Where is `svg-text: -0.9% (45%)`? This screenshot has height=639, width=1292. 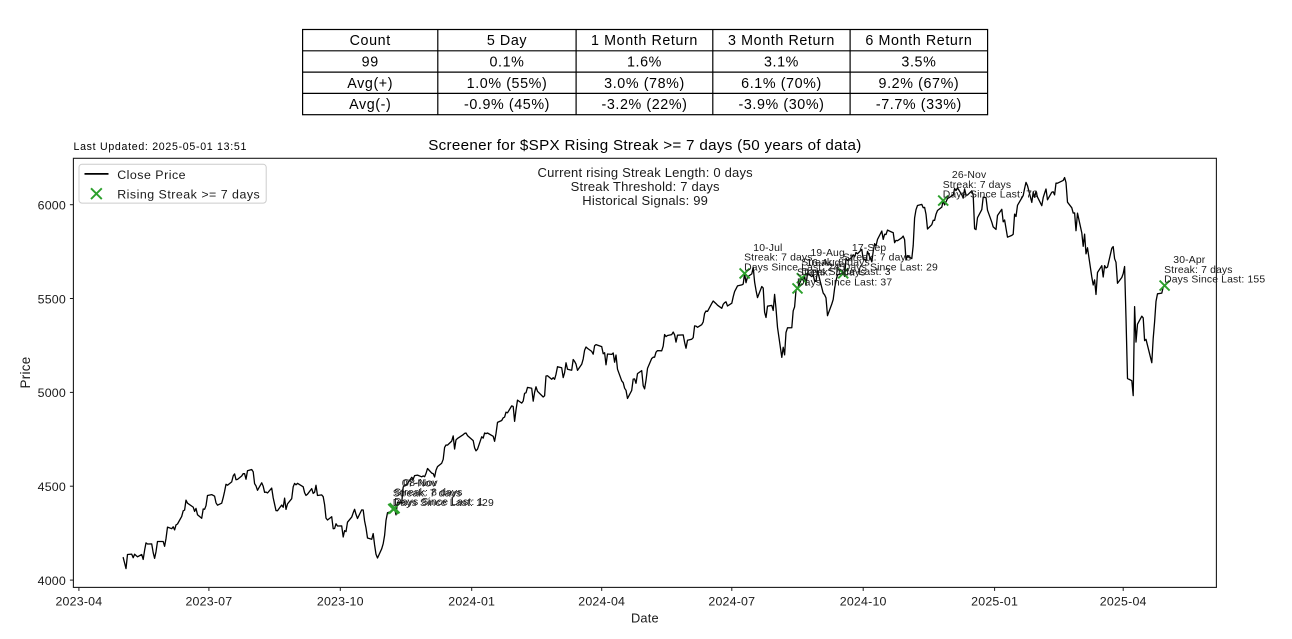 svg-text: -0.9% (45%) is located at coordinates (507, 105).